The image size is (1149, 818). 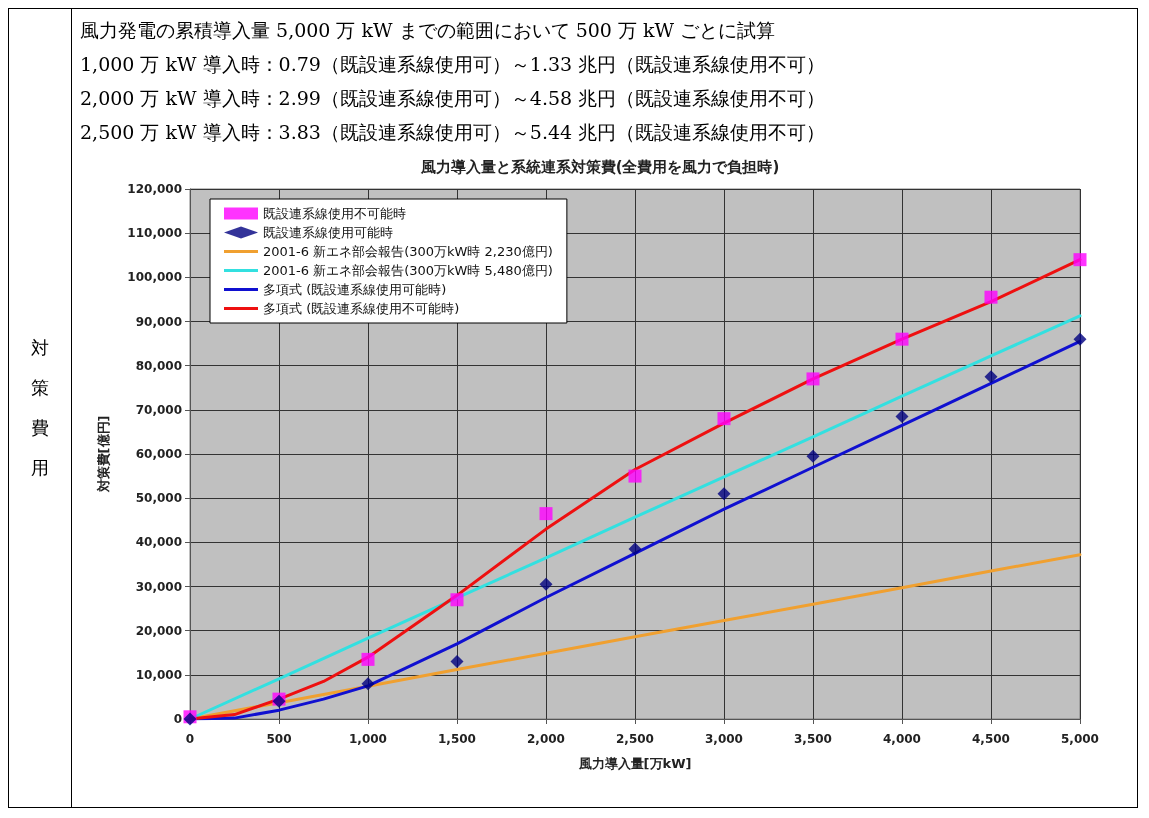 I want to click on y-tick-label: 80,000, so click(x=158, y=365).